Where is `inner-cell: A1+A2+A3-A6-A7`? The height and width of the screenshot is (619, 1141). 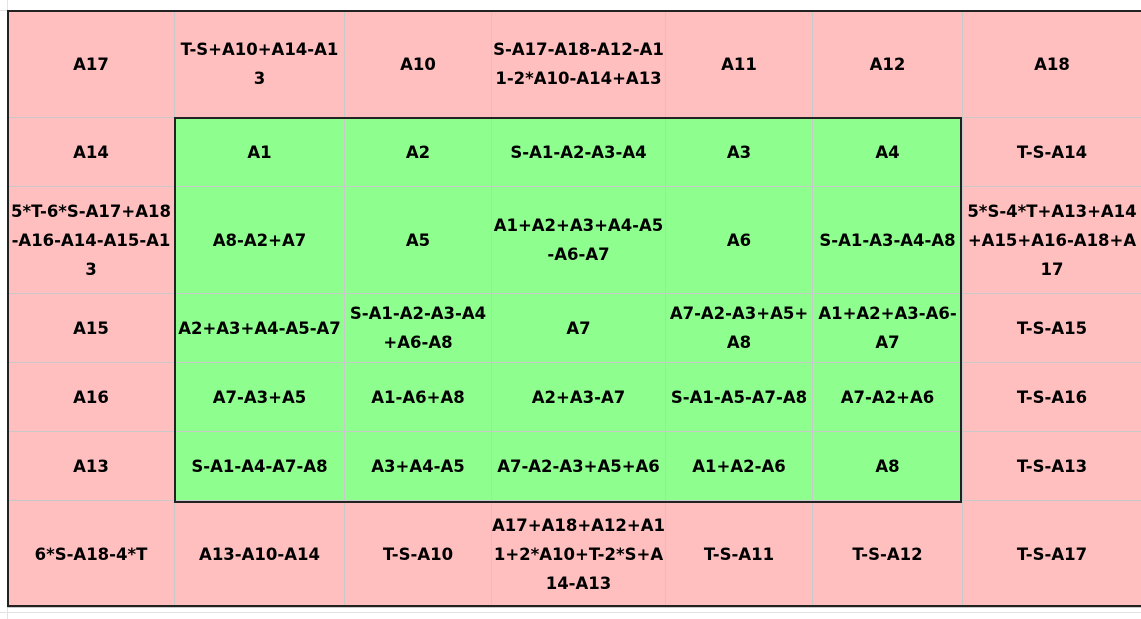 inner-cell: A1+A2+A3-A6-A7 is located at coordinates (887, 328).